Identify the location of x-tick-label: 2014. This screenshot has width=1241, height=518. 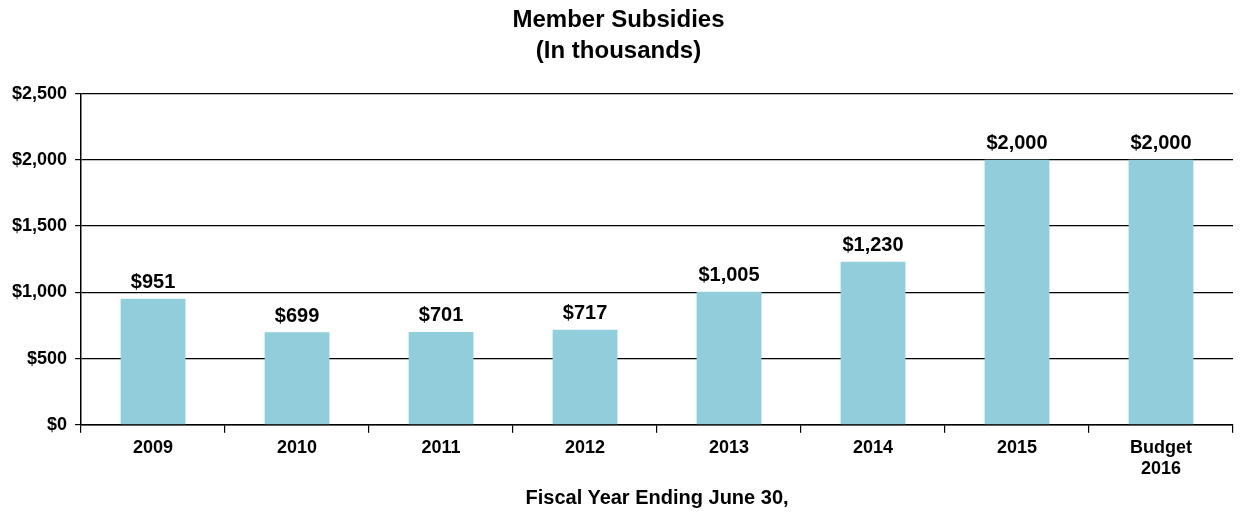
(873, 446).